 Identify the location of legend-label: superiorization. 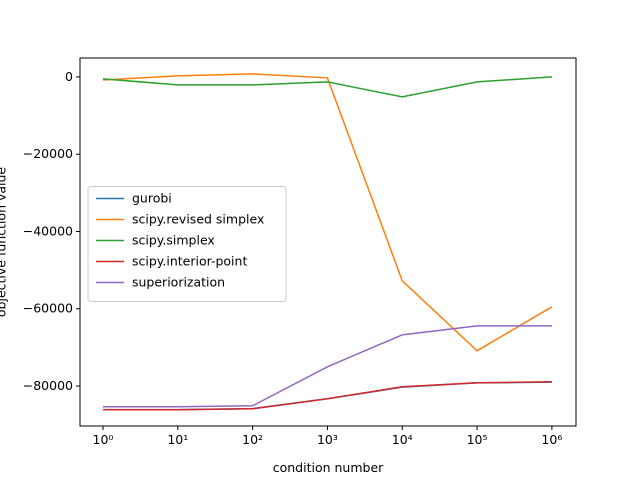
(178, 282).